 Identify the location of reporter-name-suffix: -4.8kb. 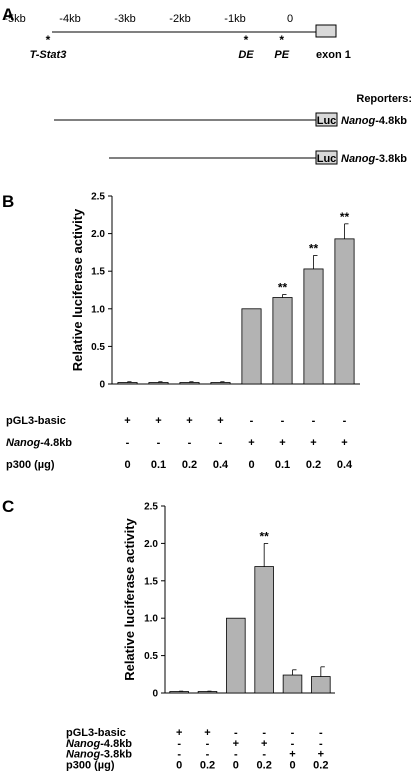
(391, 121).